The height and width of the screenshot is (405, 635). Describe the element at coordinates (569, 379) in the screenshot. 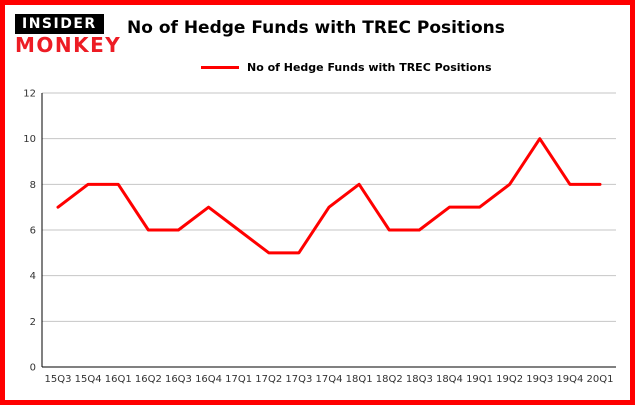

I see `x-tick-label: 19Q4` at that location.